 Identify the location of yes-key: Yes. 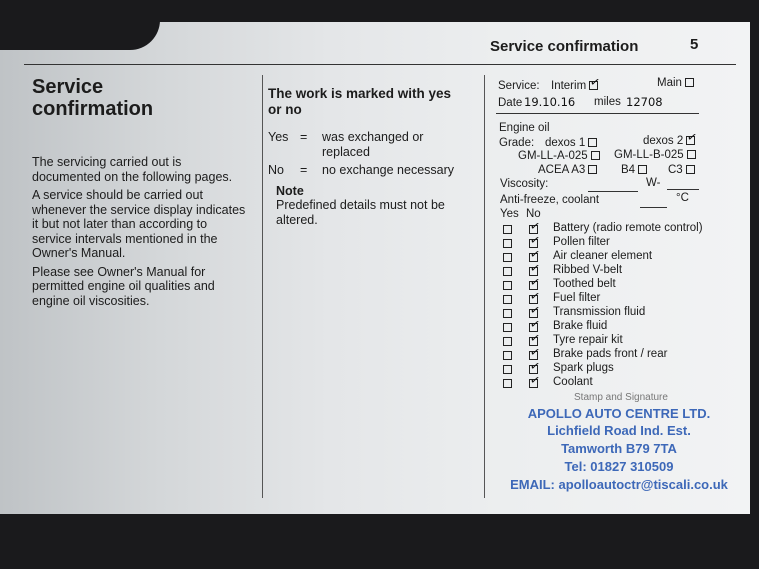
(278, 137).